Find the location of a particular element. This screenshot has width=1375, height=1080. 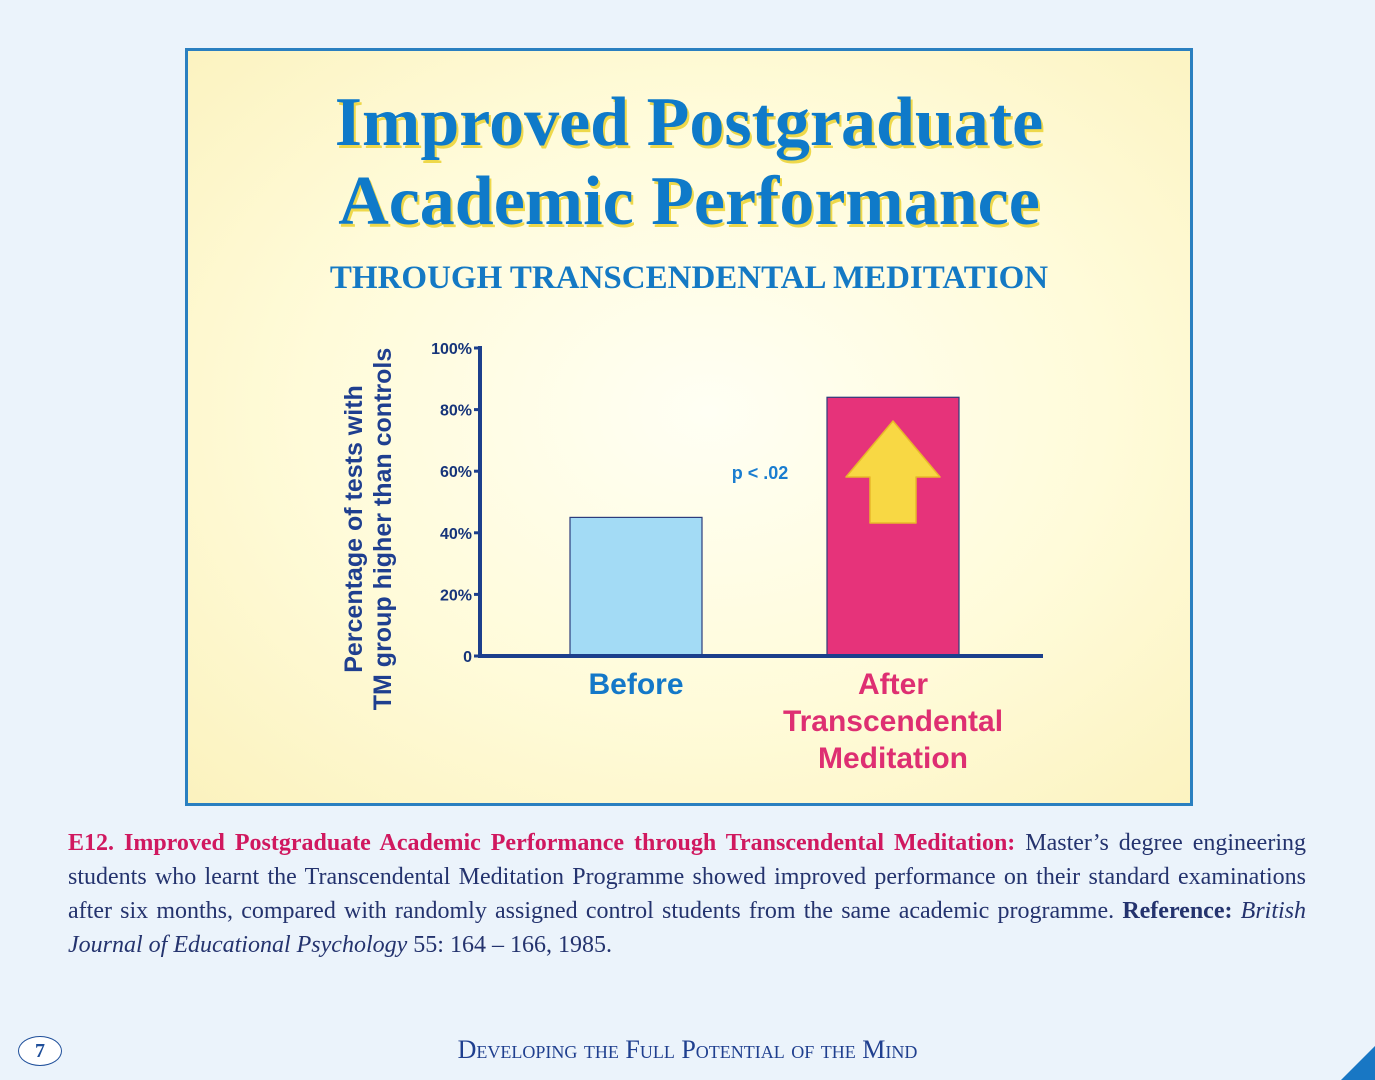

figure-title-line-2: Academic Performance is located at coordinates (689, 201).